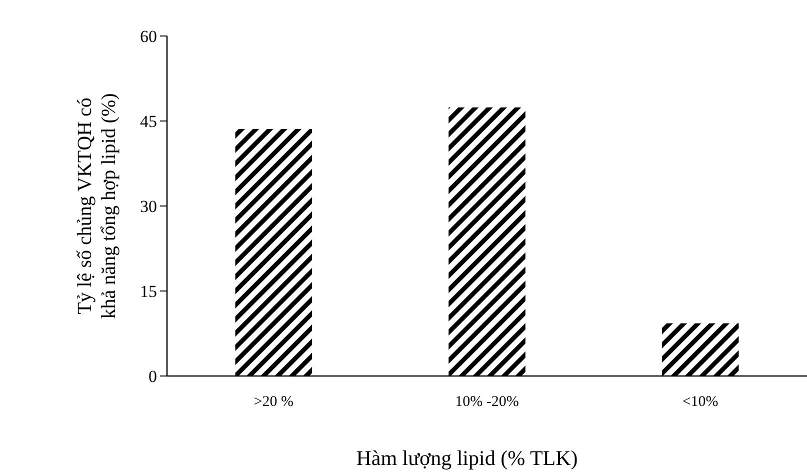 This screenshot has width=807, height=473. I want to click on x-tick-label: <10%, so click(700, 402).